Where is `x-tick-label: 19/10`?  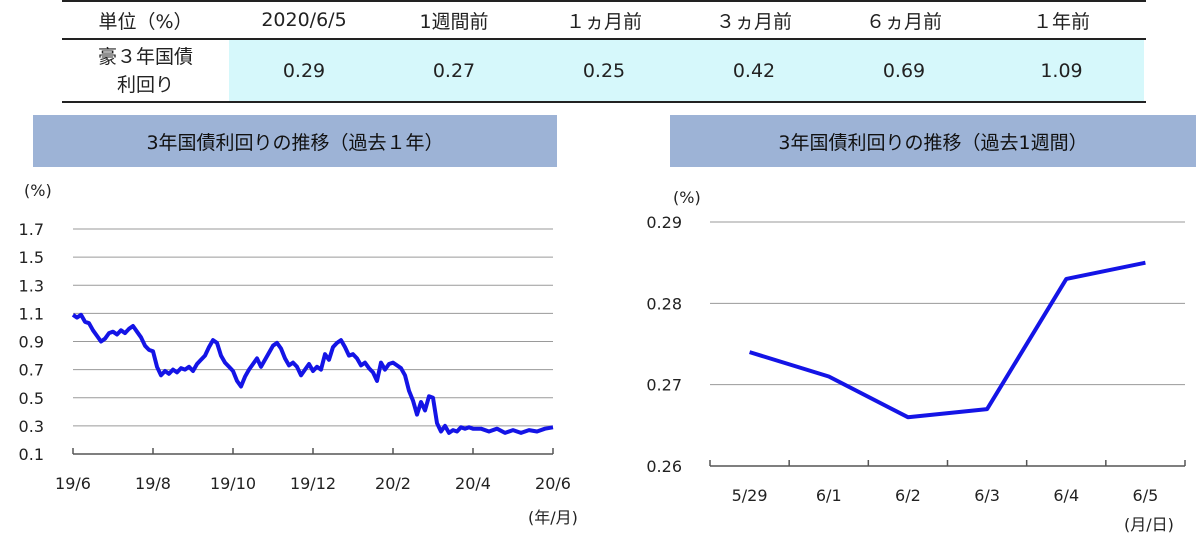
x-tick-label: 19/10 is located at coordinates (233, 483).